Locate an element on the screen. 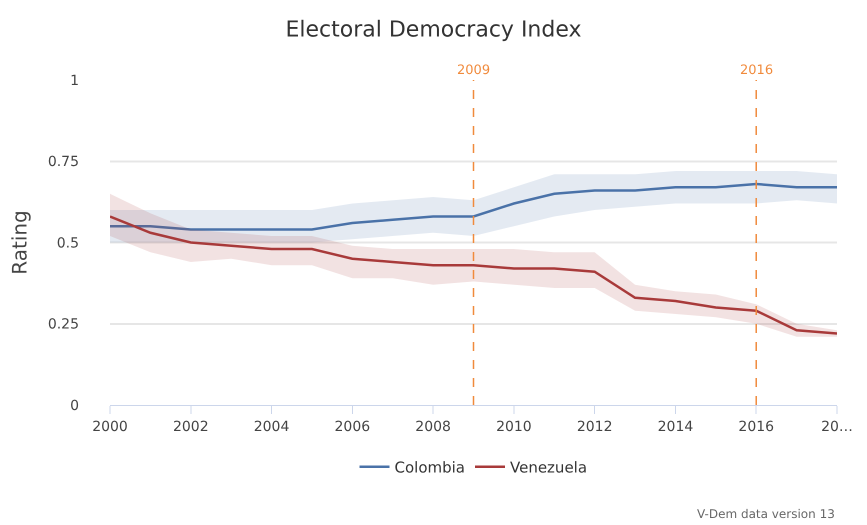 This screenshot has width=867, height=525. x-tick-label: 2002 is located at coordinates (190, 426).